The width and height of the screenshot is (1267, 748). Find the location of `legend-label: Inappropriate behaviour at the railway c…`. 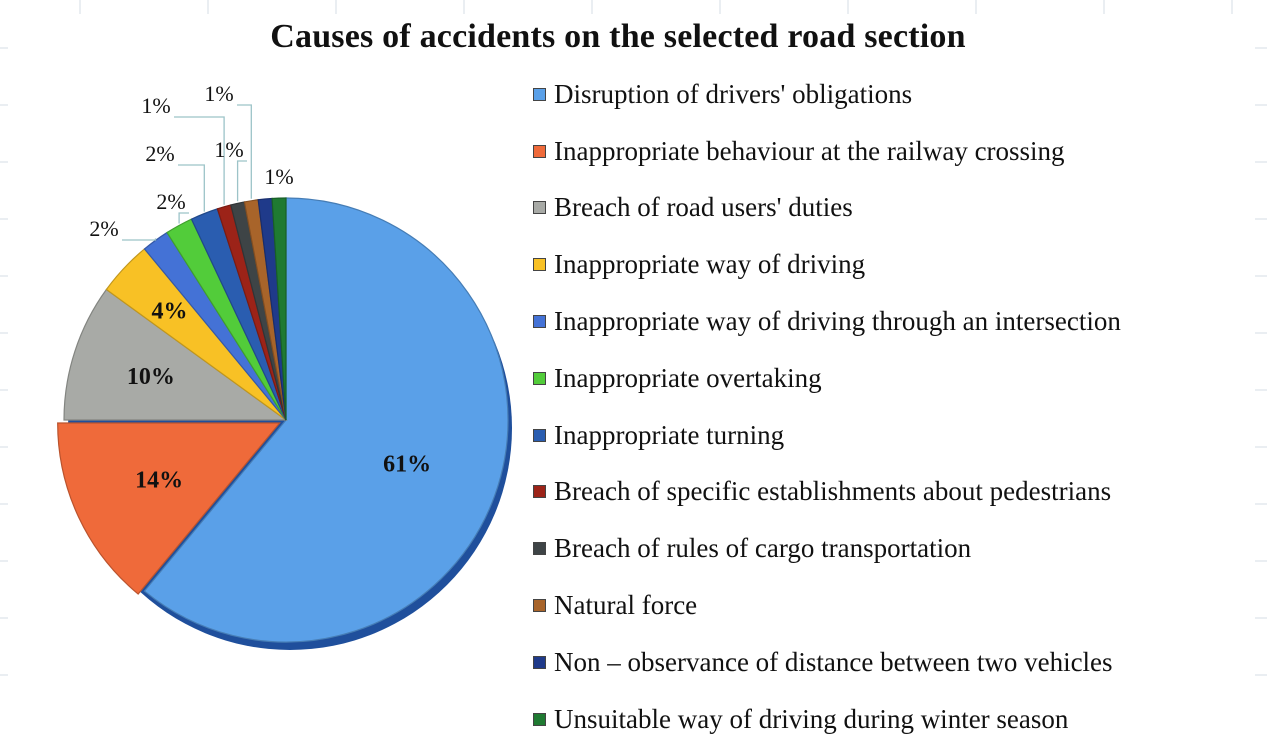

legend-label: Inappropriate behaviour at the railway c… is located at coordinates (809, 150).